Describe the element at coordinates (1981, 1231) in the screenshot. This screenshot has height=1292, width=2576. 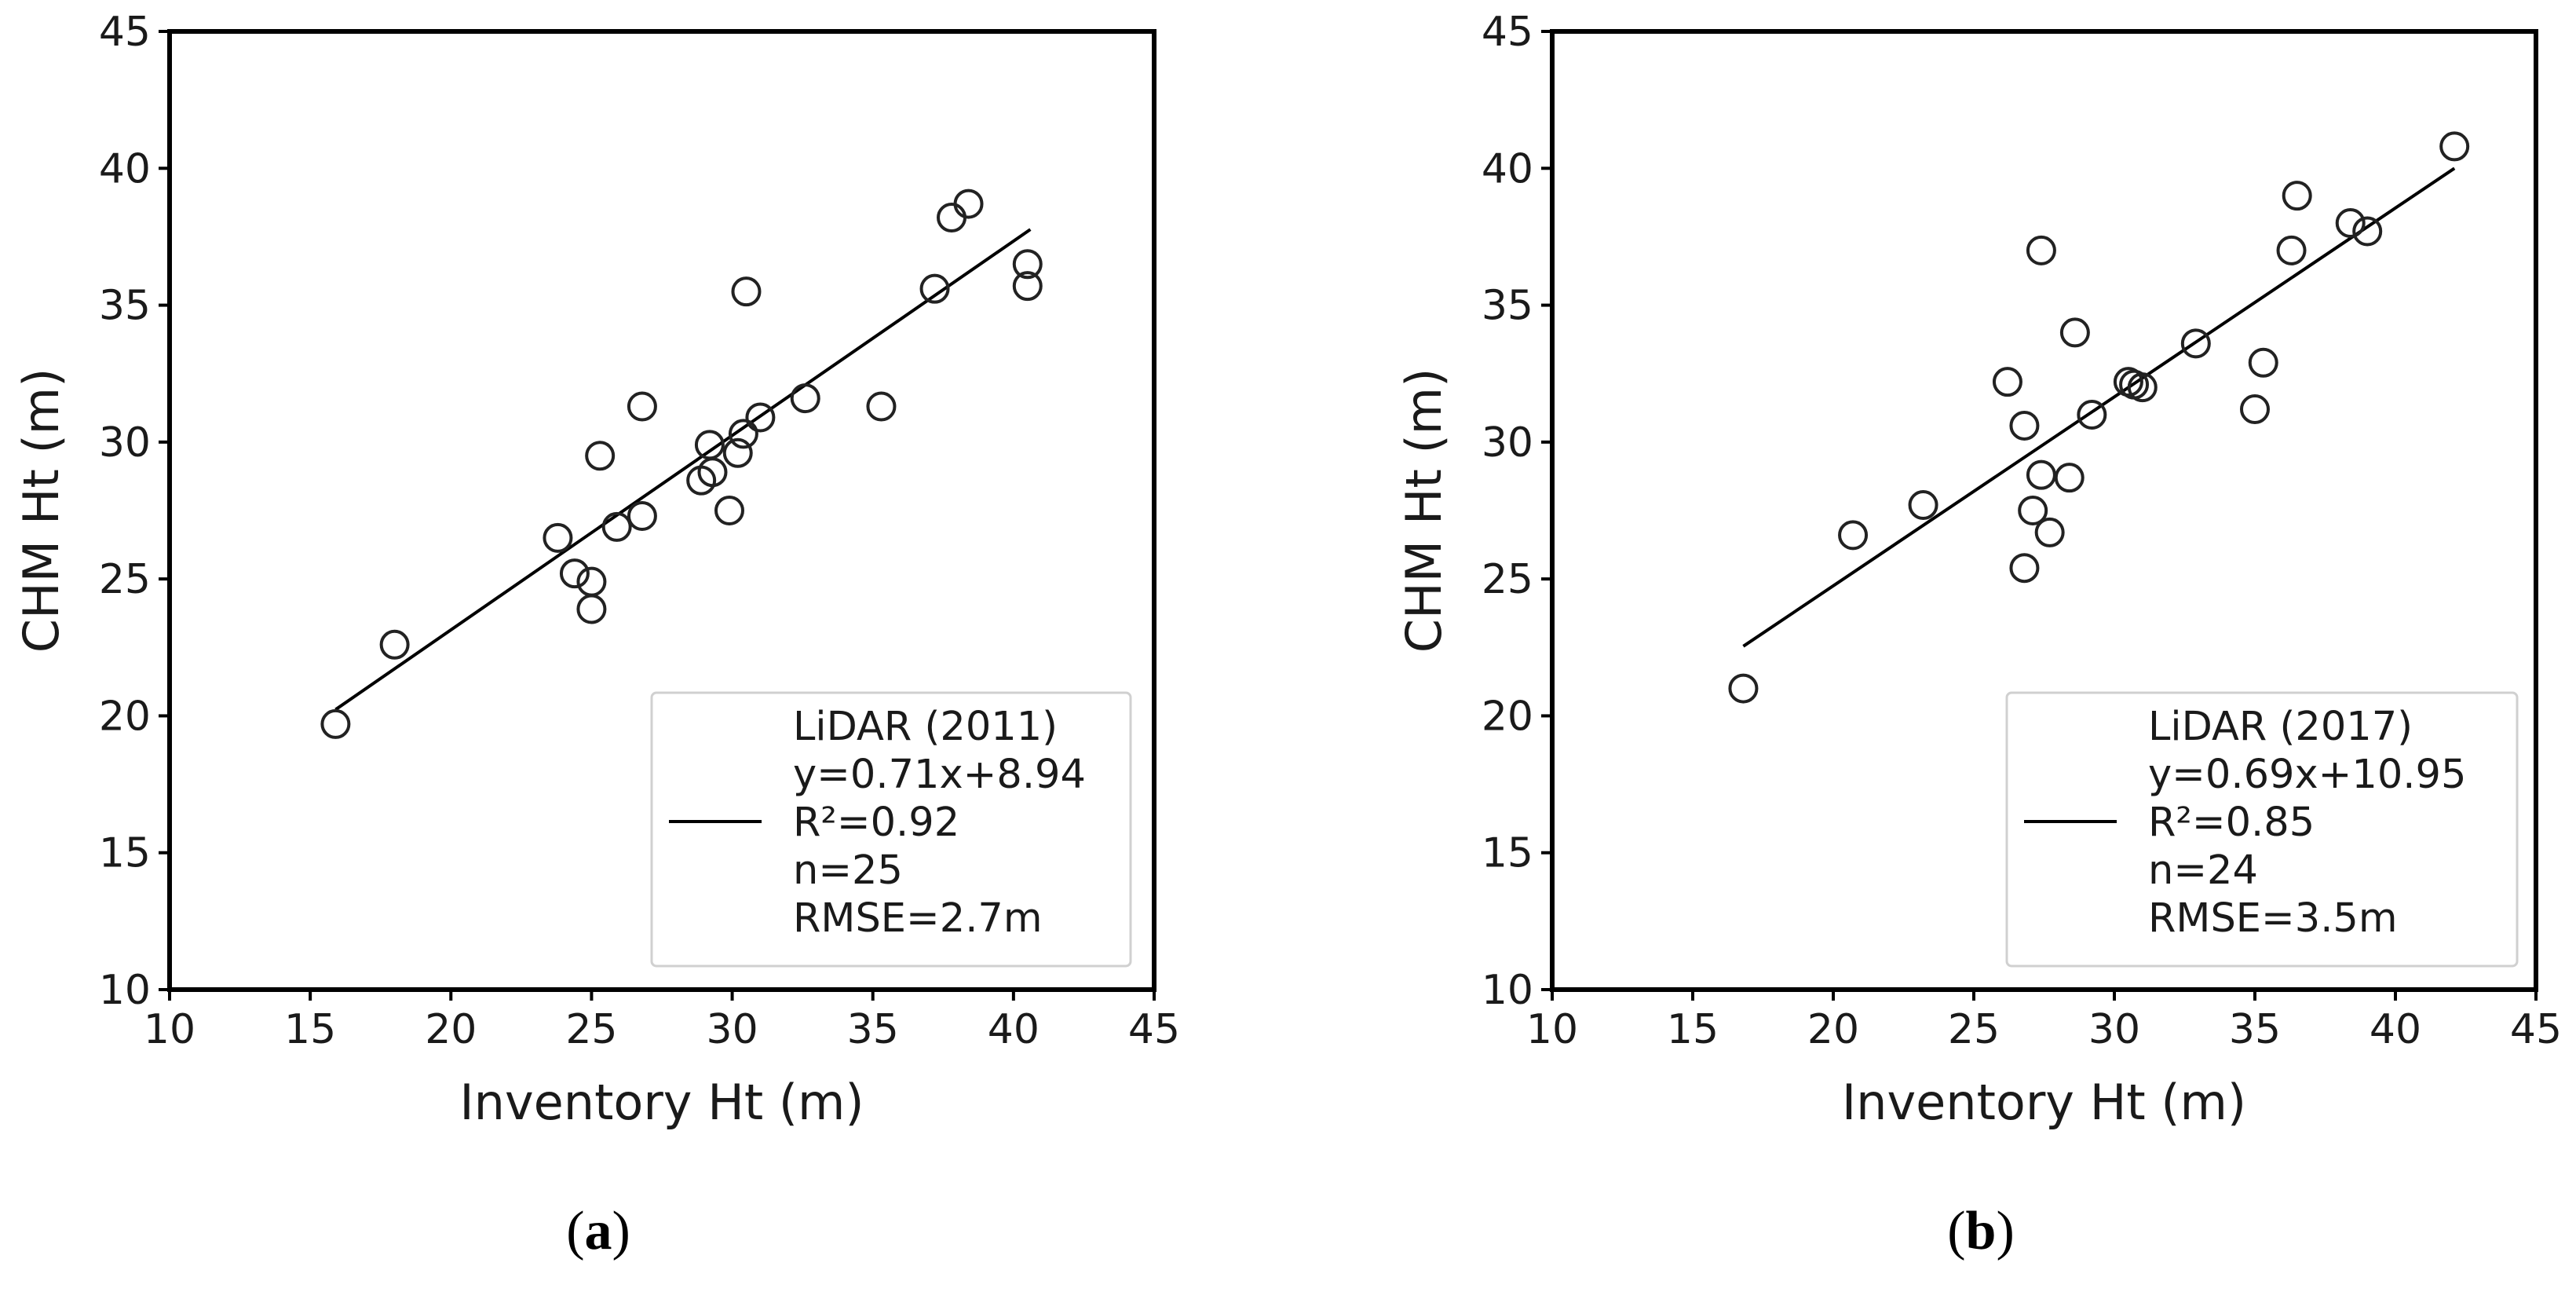
I see `panel-label: (b)` at that location.